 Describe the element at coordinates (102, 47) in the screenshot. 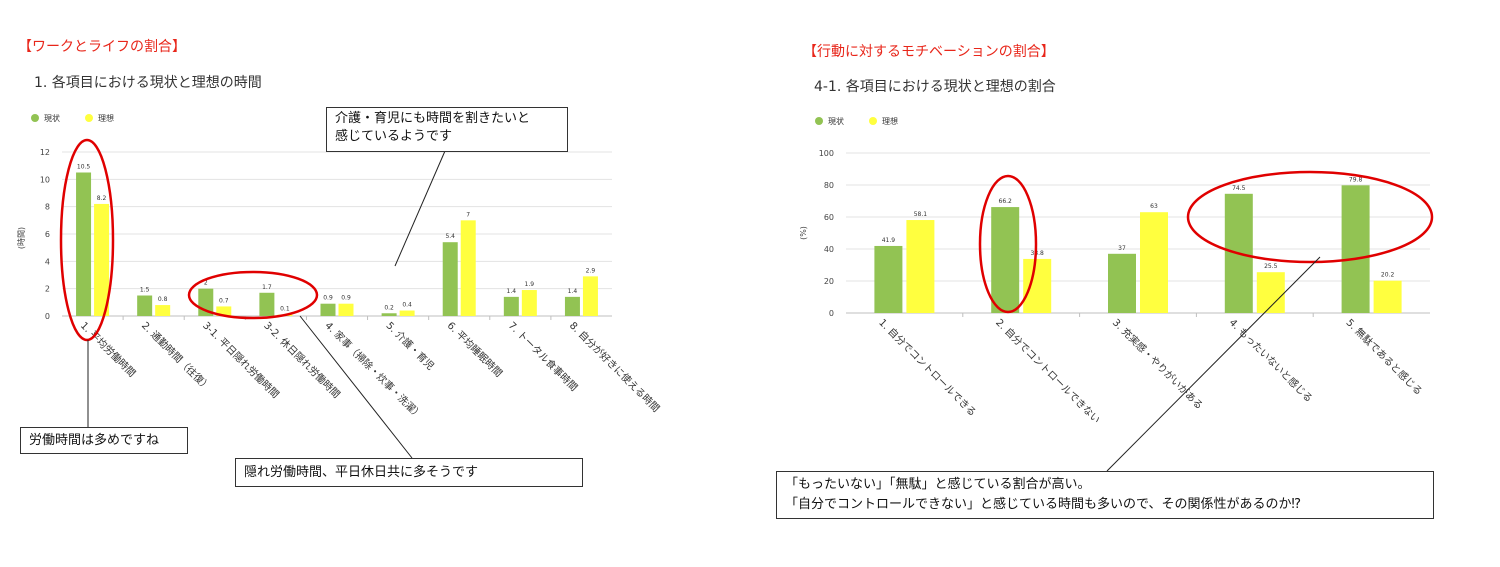

I see `left-section-title: 【ワークとライフの割合】` at that location.